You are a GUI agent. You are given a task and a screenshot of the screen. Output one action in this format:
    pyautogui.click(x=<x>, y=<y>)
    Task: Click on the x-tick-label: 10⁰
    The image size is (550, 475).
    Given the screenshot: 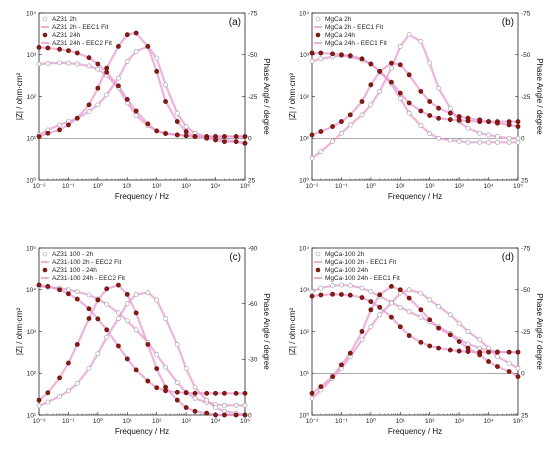 What is the action you would take?
    pyautogui.click(x=98, y=186)
    